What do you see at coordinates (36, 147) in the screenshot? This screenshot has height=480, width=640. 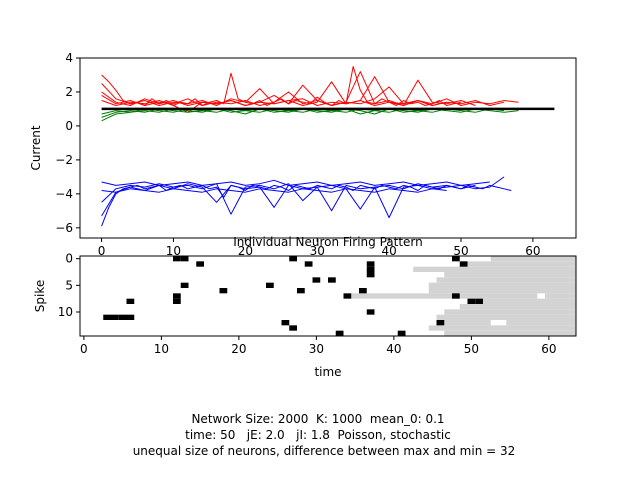 I see `current-y-label: Current` at bounding box center [36, 147].